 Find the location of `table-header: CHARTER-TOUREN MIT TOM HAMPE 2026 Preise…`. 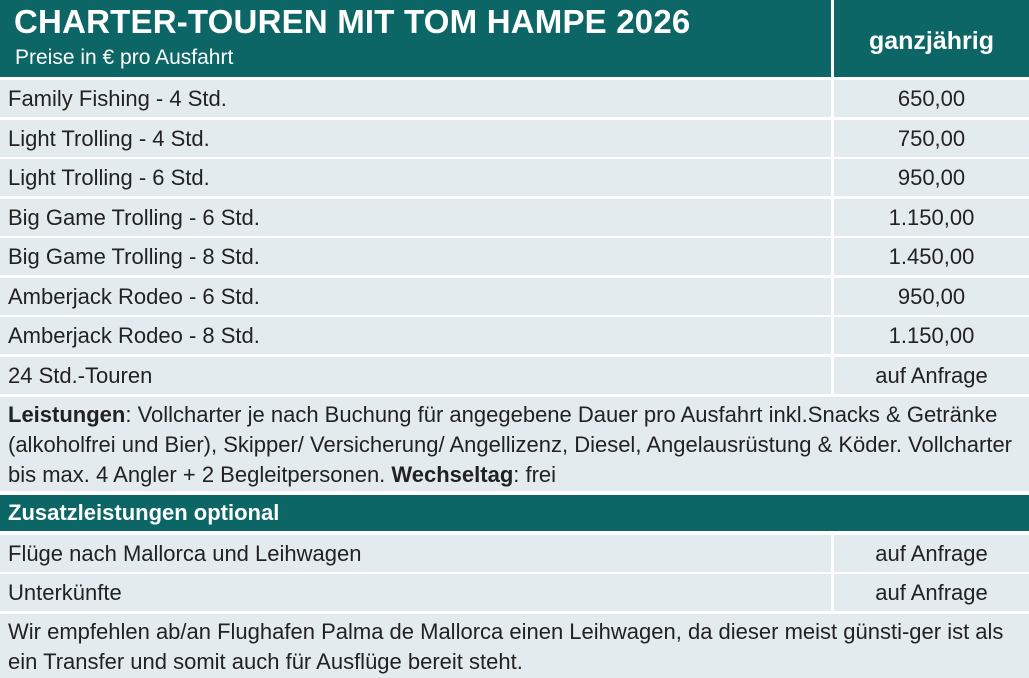

table-header: CHARTER-TOUREN MIT TOM HAMPE 2026 Preise… is located at coordinates (415, 38).